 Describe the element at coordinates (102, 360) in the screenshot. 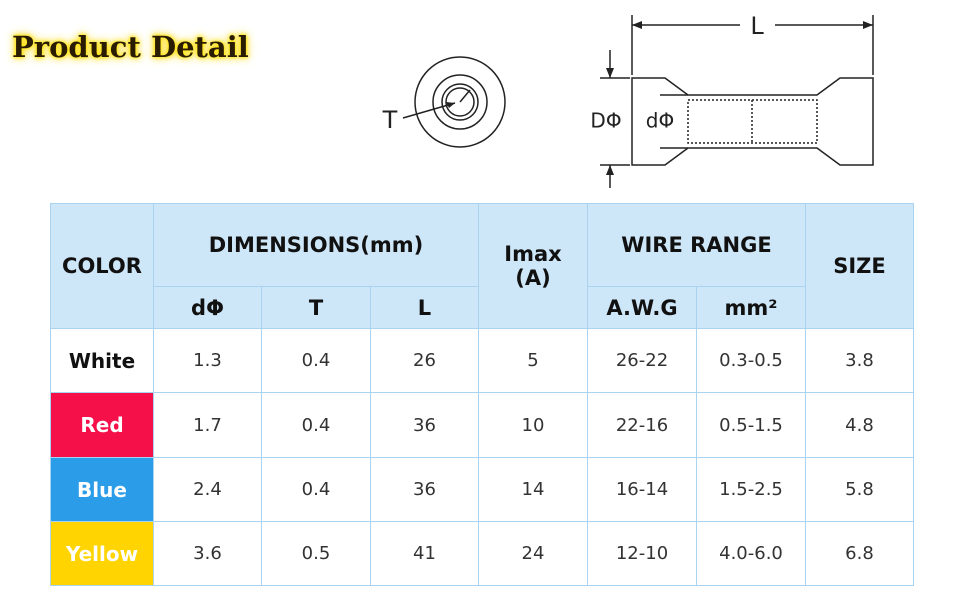

I see `color-cell: White` at that location.